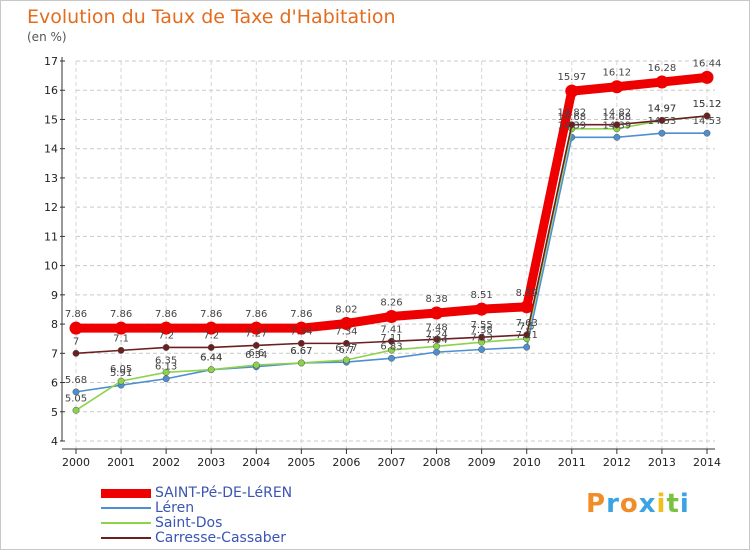 Image resolution: width=750 pixels, height=550 pixels. What do you see at coordinates (211, 358) in the screenshot?
I see `data-label: 6.44` at bounding box center [211, 358].